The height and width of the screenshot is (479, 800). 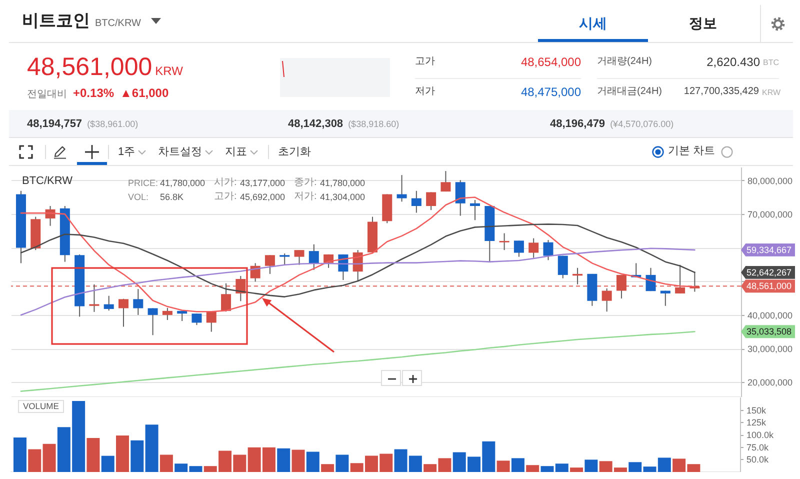 What do you see at coordinates (56, 20) in the screenshot?
I see `text: 비트코인` at bounding box center [56, 20].